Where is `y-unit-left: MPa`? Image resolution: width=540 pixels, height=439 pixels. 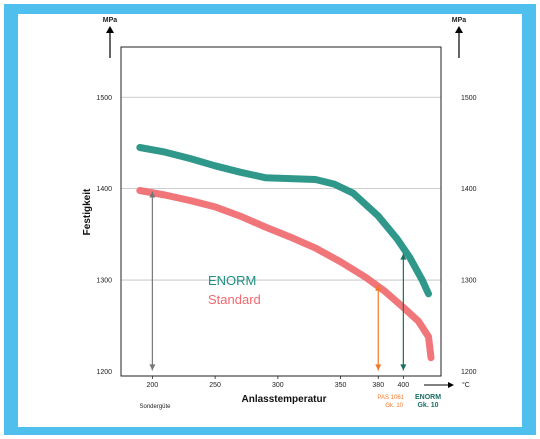
y-unit-left: MPa is located at coordinates (110, 20).